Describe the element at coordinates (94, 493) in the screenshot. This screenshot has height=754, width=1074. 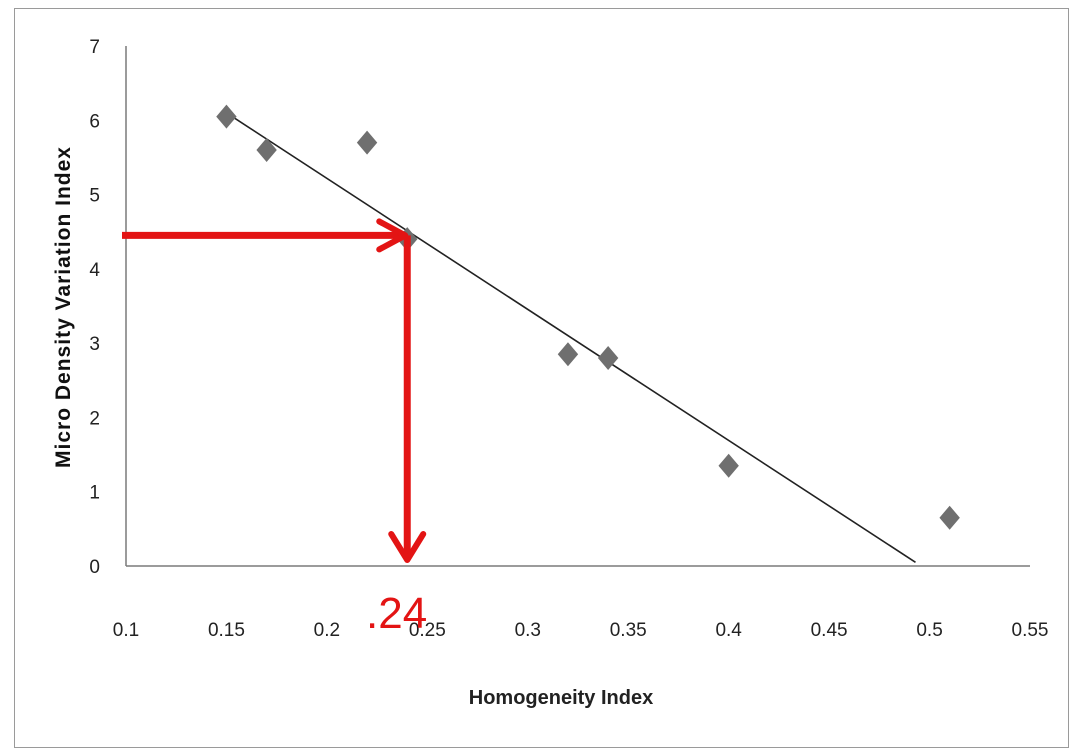
I see `y-tick-label: 1` at that location.